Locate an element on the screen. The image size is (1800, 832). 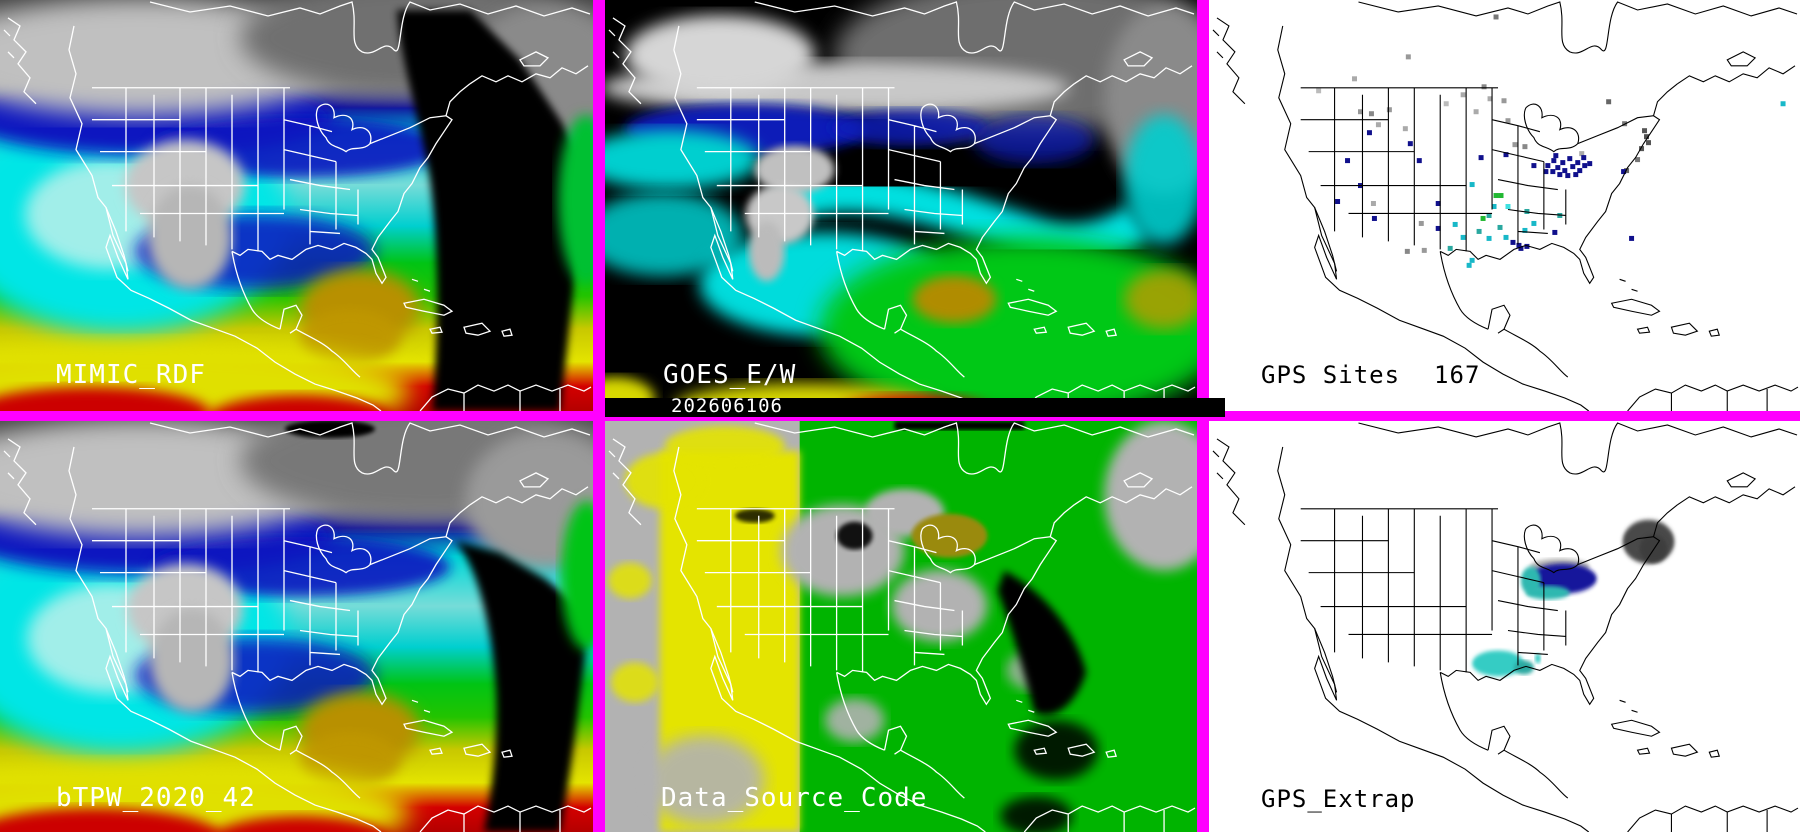
gps-extrap-regions is located at coordinates (1573, 598).